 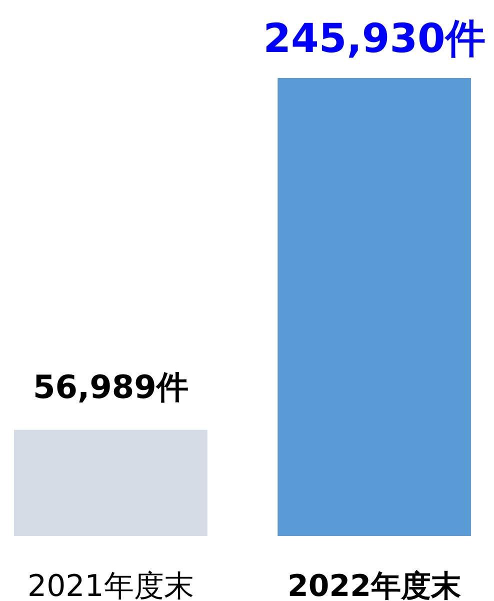 What do you see at coordinates (375, 585) in the screenshot?
I see `x-tick-label: 2022年度末` at bounding box center [375, 585].